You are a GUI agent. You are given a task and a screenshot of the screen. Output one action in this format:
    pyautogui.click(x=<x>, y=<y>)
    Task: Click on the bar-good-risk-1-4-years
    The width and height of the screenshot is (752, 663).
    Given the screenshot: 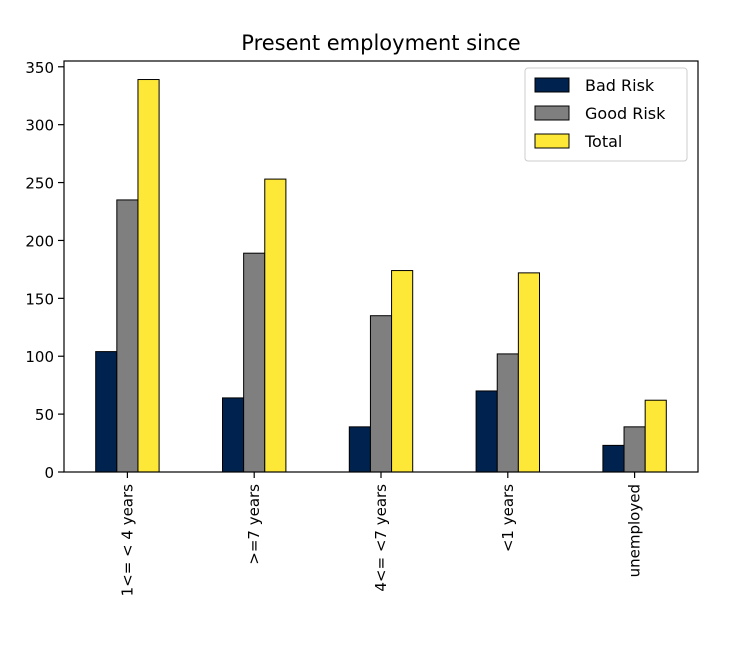 What is the action you would take?
    pyautogui.click(x=127, y=336)
    